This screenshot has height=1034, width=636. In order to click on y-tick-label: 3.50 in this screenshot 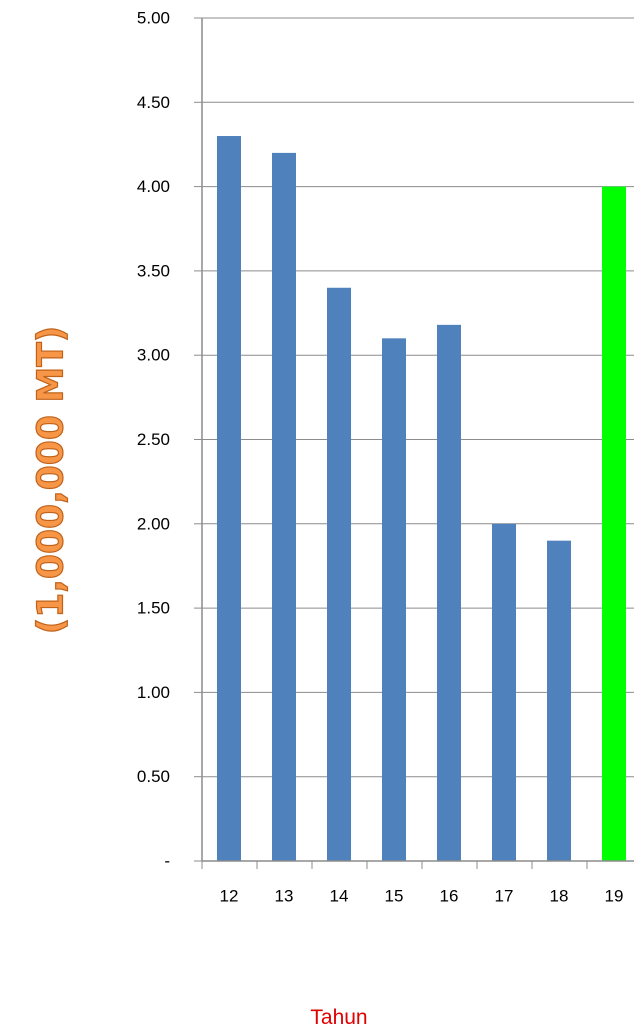, I will do `click(153, 270)`.